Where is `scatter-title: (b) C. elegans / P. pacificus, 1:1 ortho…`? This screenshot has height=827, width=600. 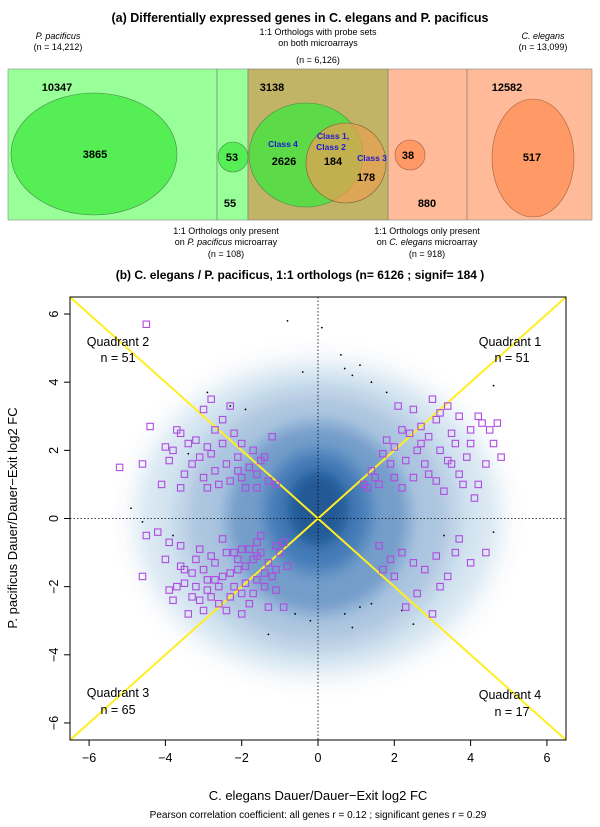
scatter-title: (b) C. elegans / P. pacificus, 1:1 ortho… is located at coordinates (300, 275).